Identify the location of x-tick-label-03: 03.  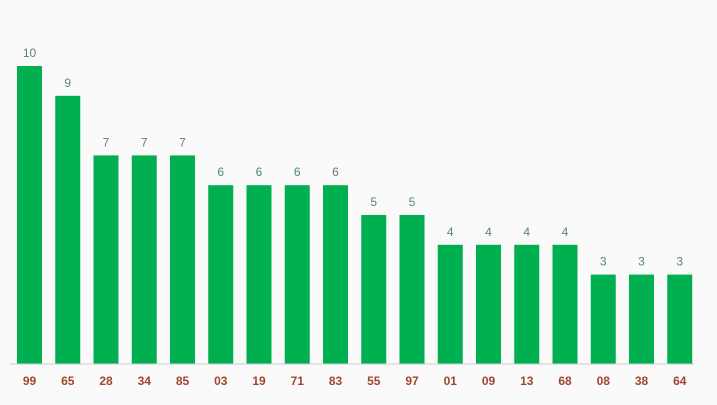
(221, 381).